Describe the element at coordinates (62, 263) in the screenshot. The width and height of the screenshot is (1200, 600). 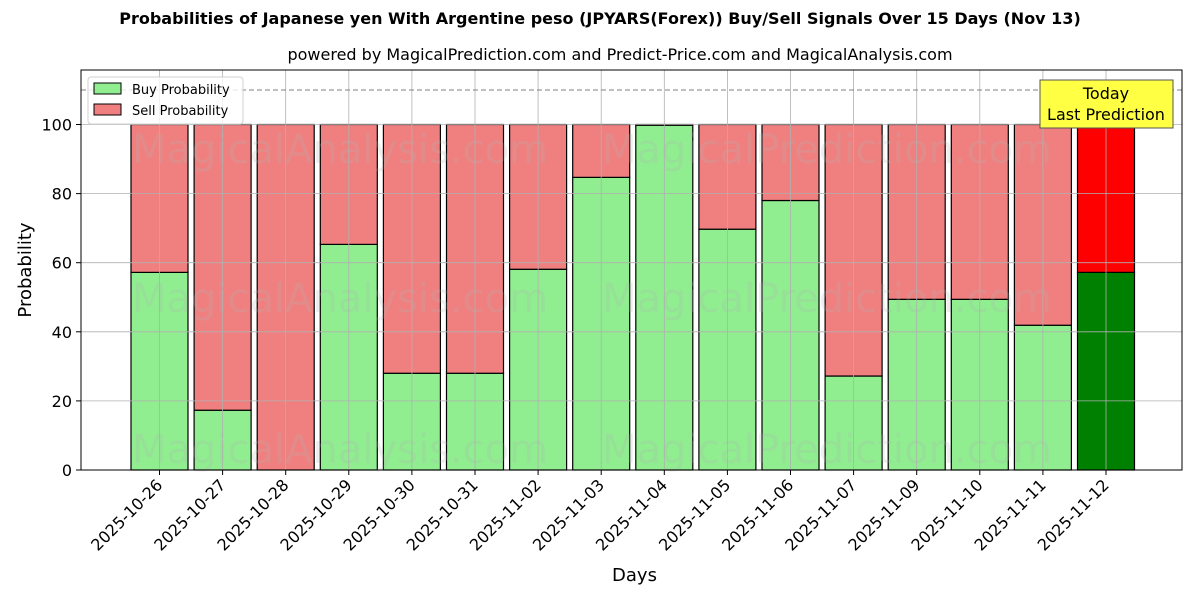
I see `y-tick-label: 60` at that location.